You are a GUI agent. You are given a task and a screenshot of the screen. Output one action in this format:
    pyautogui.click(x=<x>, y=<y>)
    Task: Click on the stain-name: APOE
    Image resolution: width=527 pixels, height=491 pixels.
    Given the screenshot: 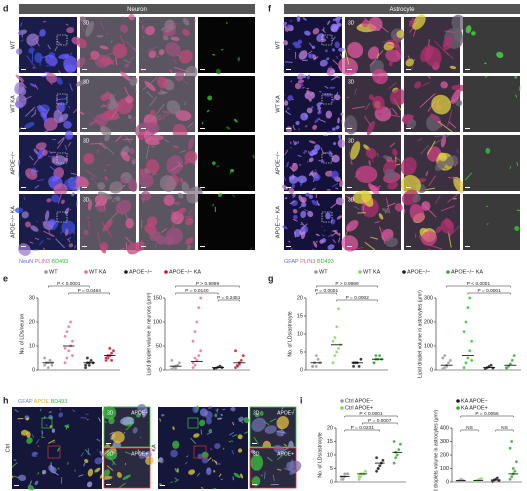 What is the action you would take?
    pyautogui.click(x=42, y=402)
    